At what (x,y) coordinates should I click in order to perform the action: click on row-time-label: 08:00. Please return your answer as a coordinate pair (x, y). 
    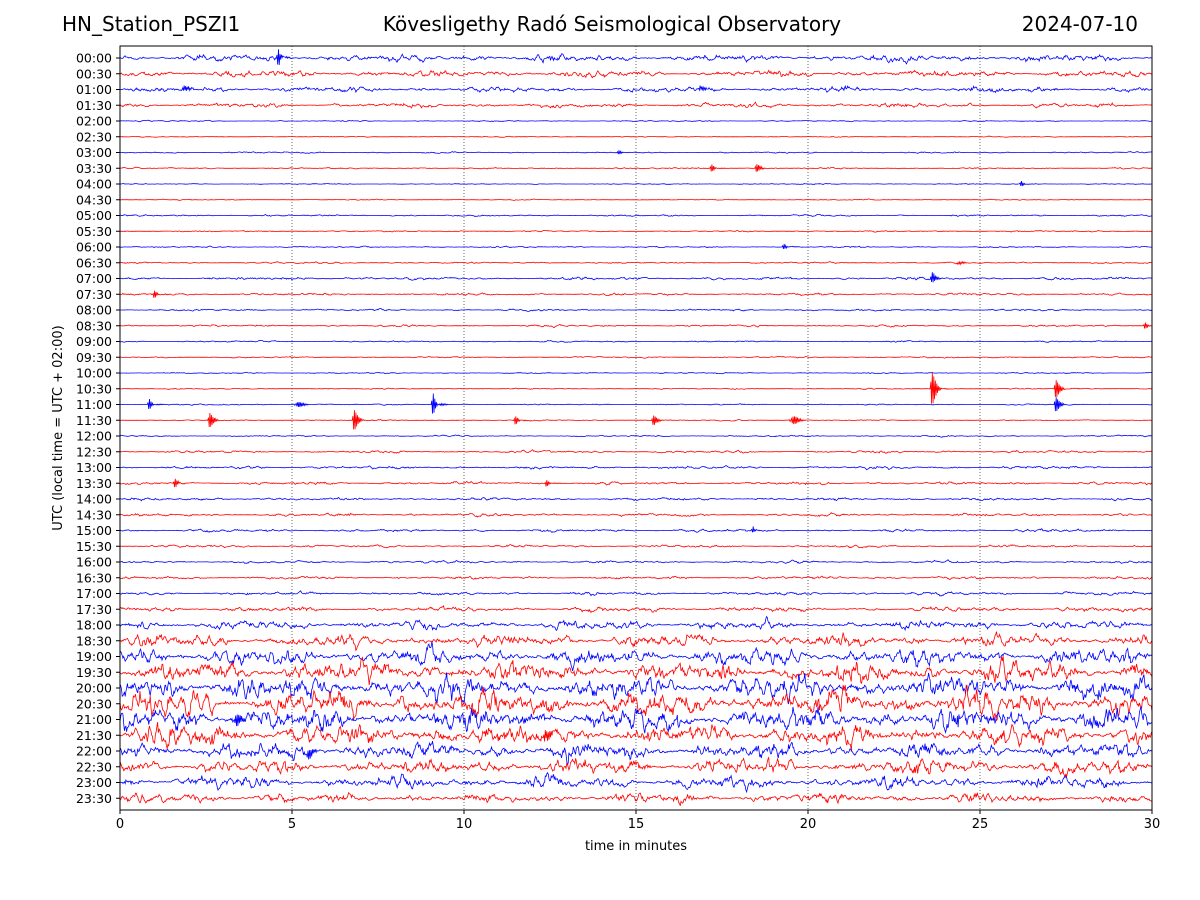
    Looking at the image, I should click on (94, 310).